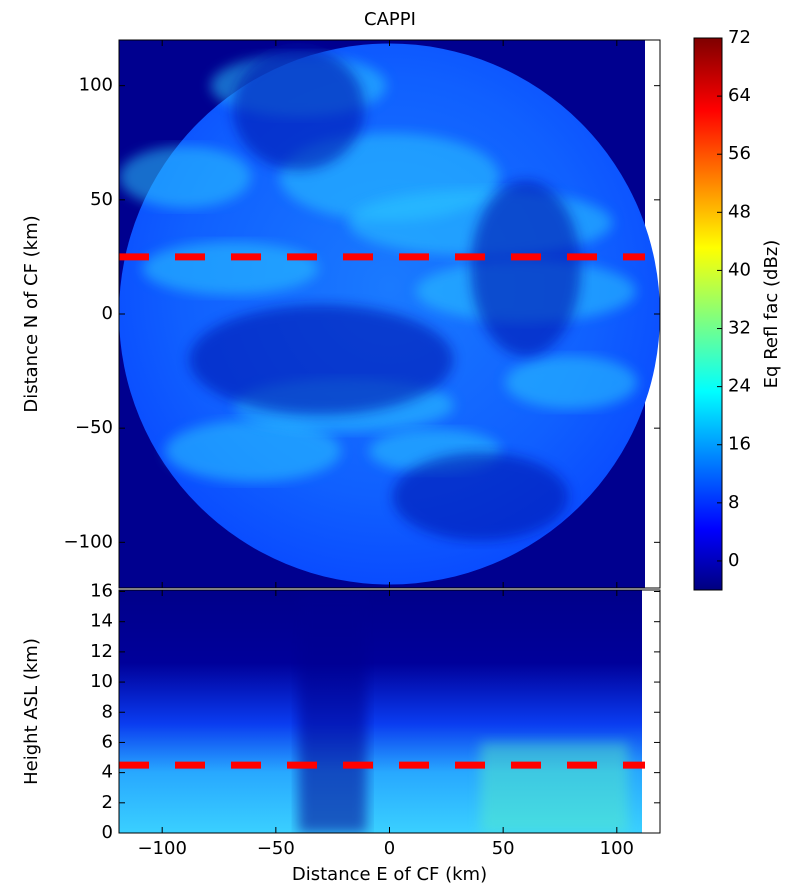  What do you see at coordinates (31, 313) in the screenshot?
I see `y-axis-label: Distance N of CF (km)` at bounding box center [31, 313].